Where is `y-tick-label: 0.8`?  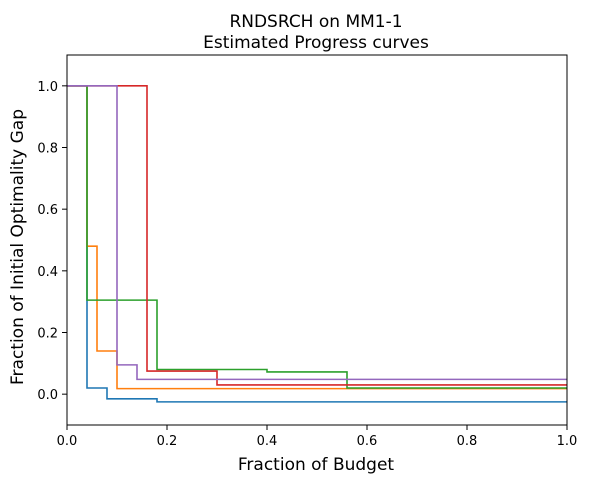
y-tick-label: 0.8 is located at coordinates (47, 149).